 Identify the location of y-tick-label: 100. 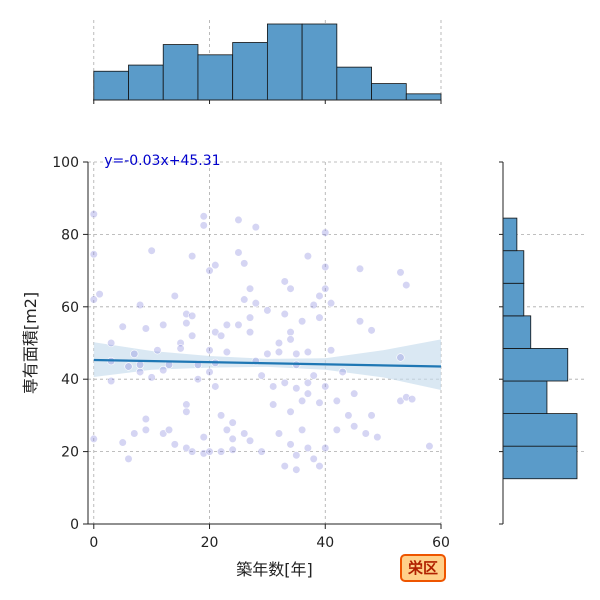
(65, 163).